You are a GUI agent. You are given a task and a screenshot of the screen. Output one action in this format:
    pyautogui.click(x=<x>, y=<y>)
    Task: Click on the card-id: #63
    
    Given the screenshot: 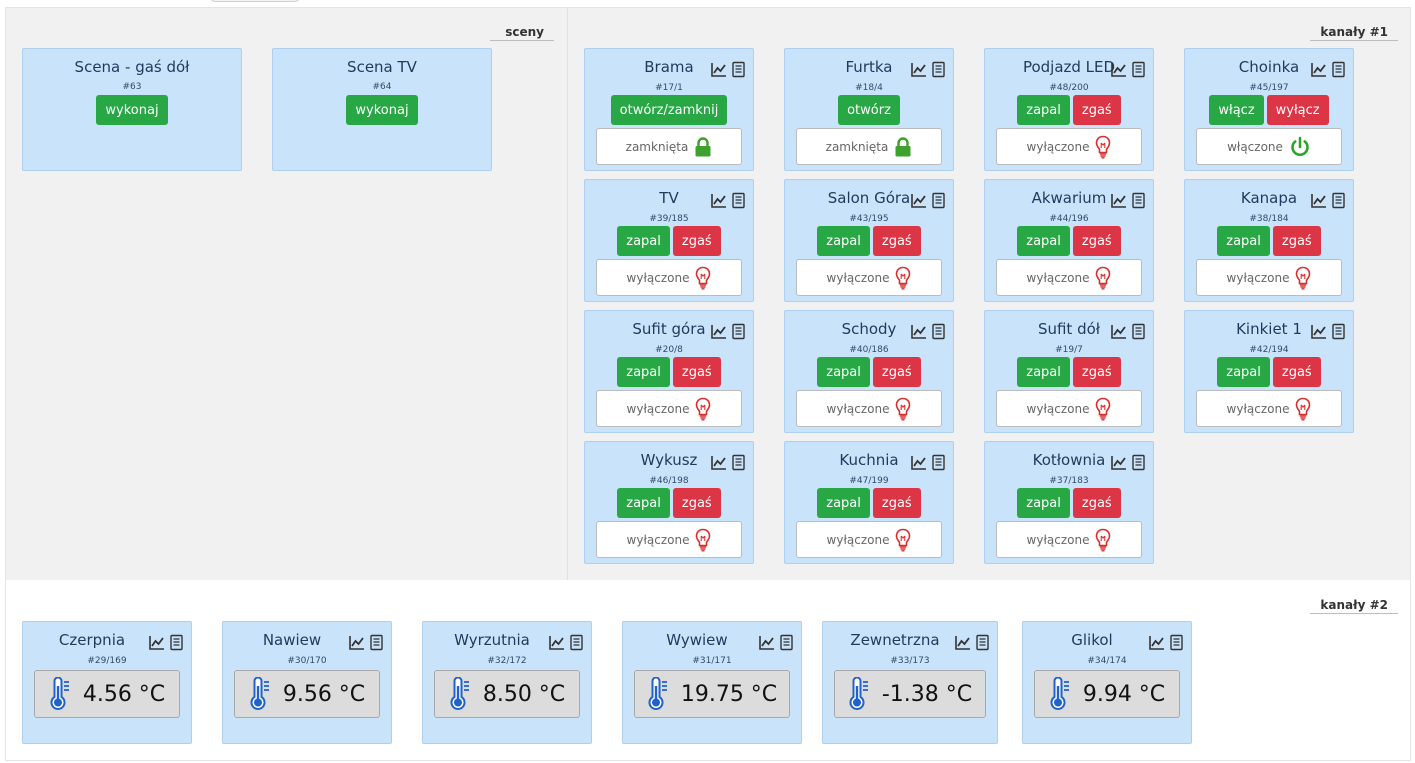 What is the action you would take?
    pyautogui.click(x=132, y=87)
    